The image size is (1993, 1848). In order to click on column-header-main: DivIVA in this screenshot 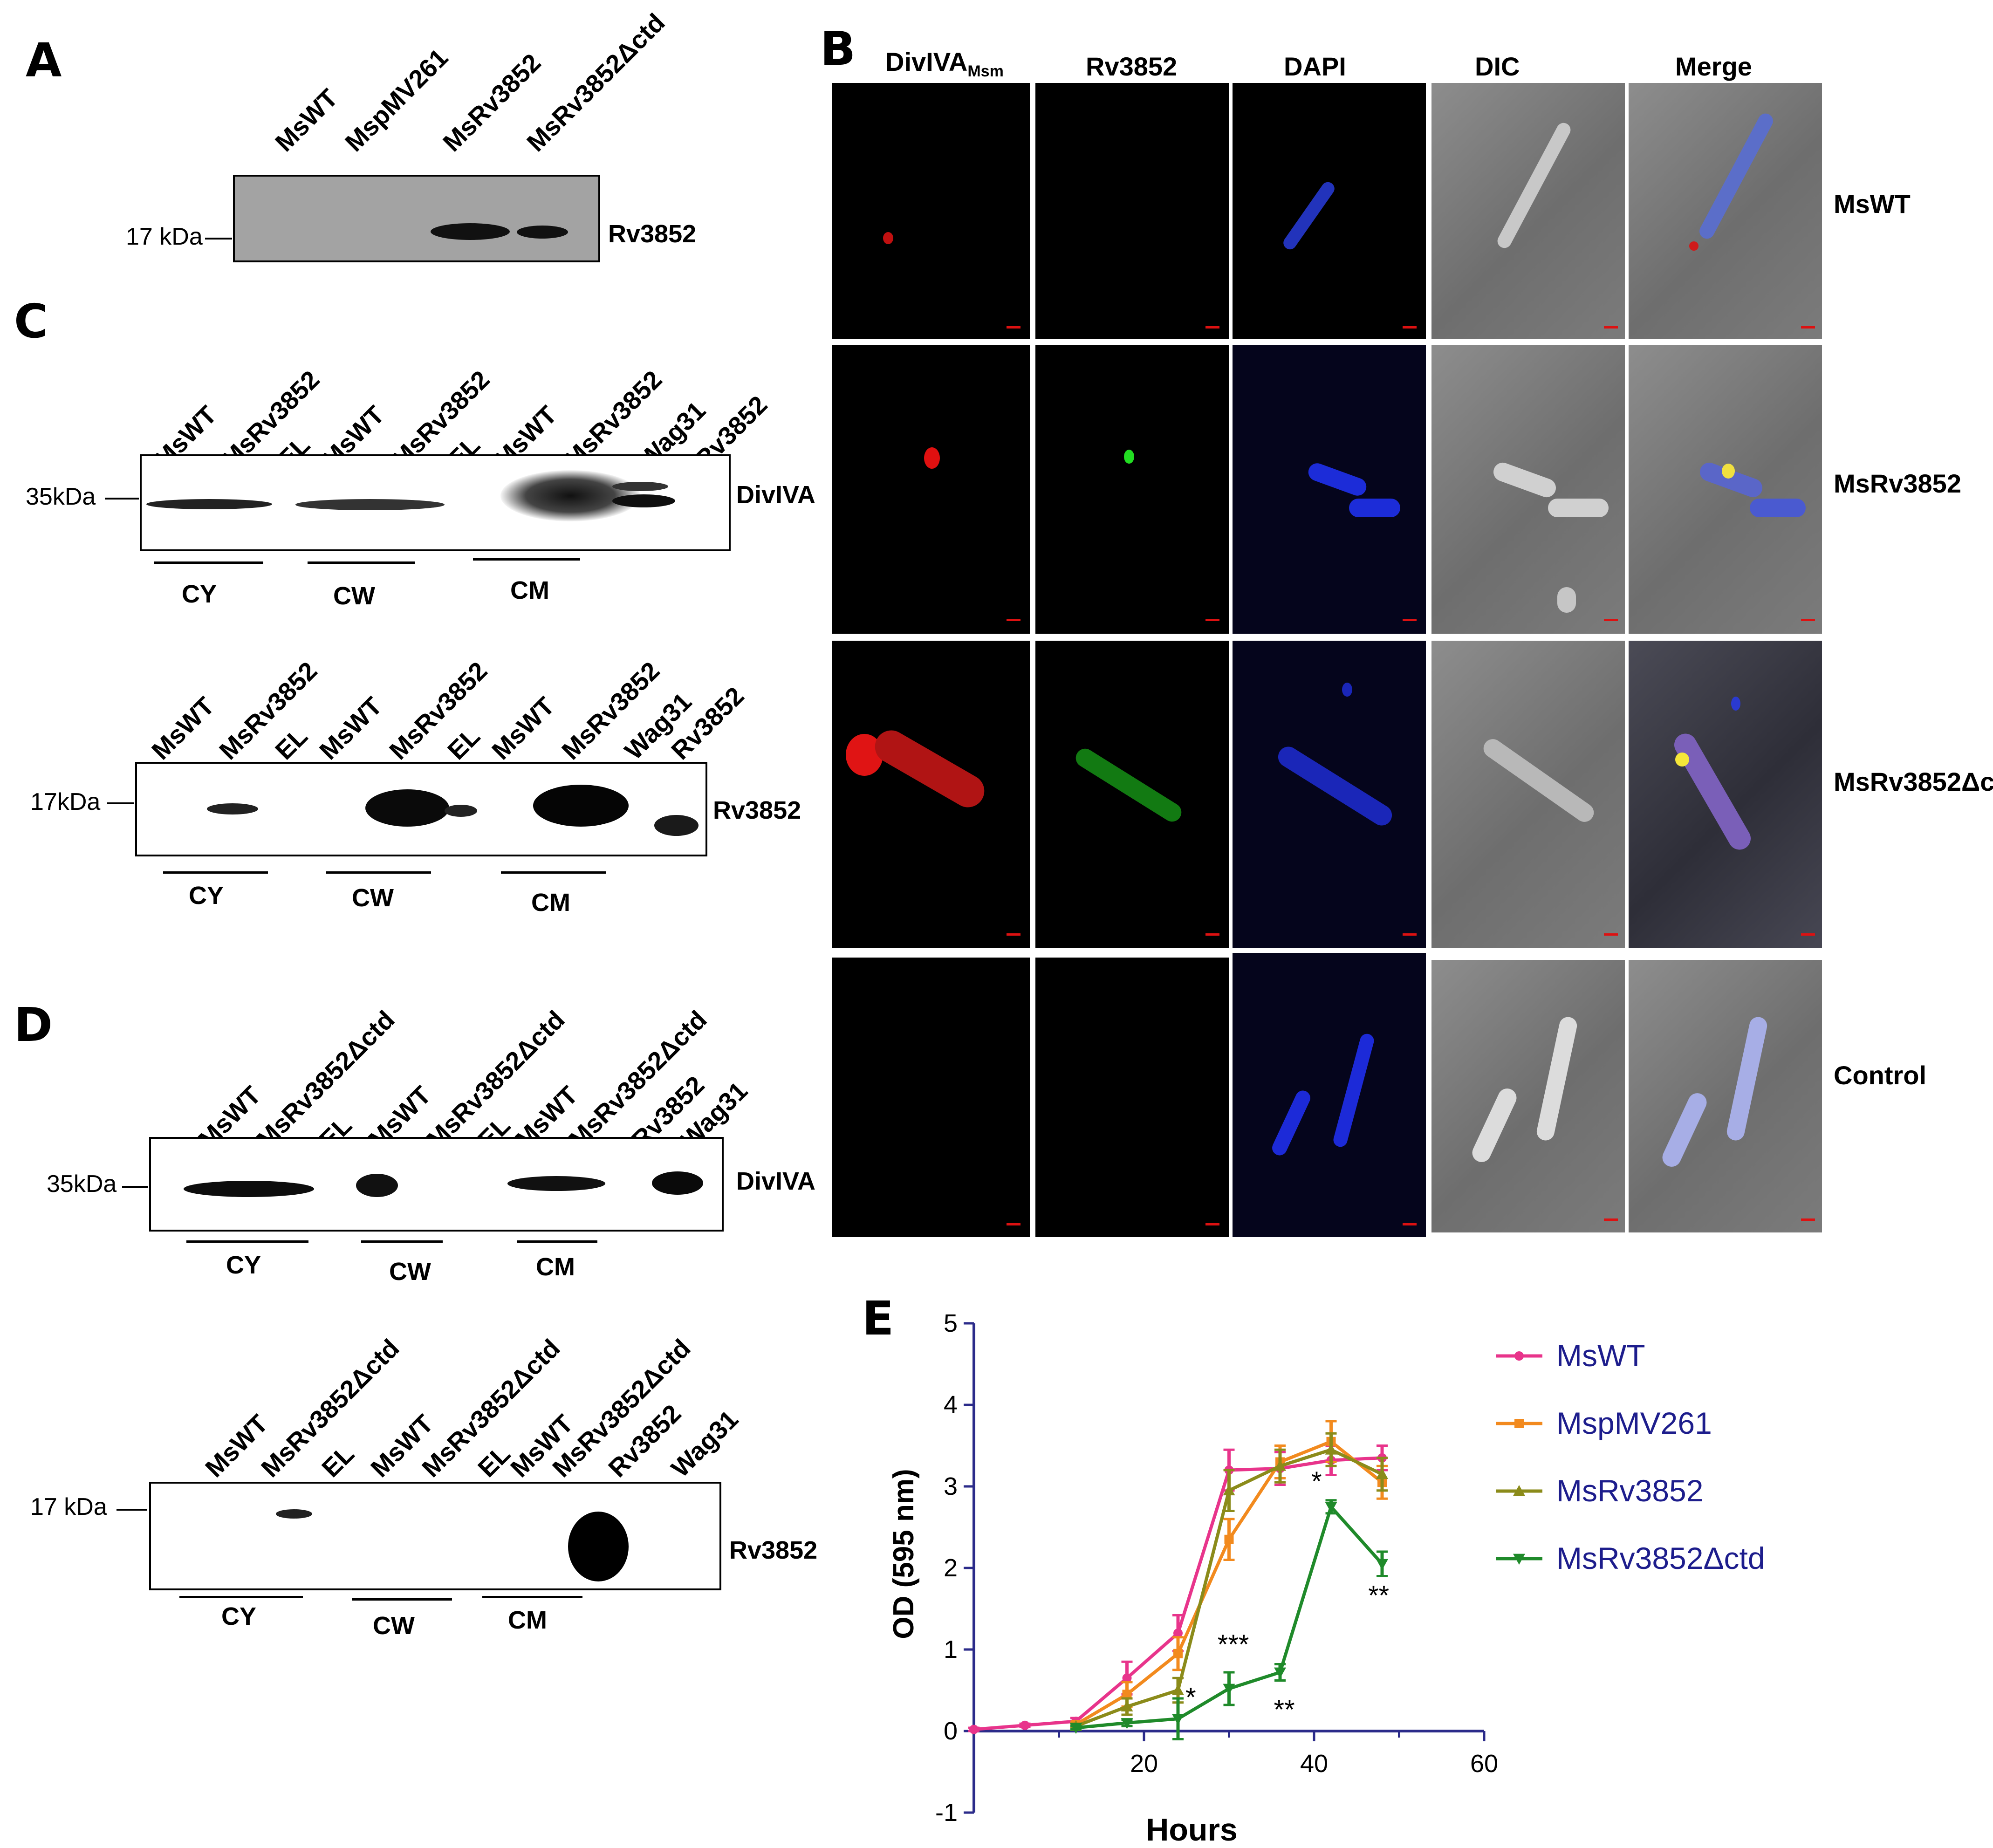, I will do `click(926, 61)`.